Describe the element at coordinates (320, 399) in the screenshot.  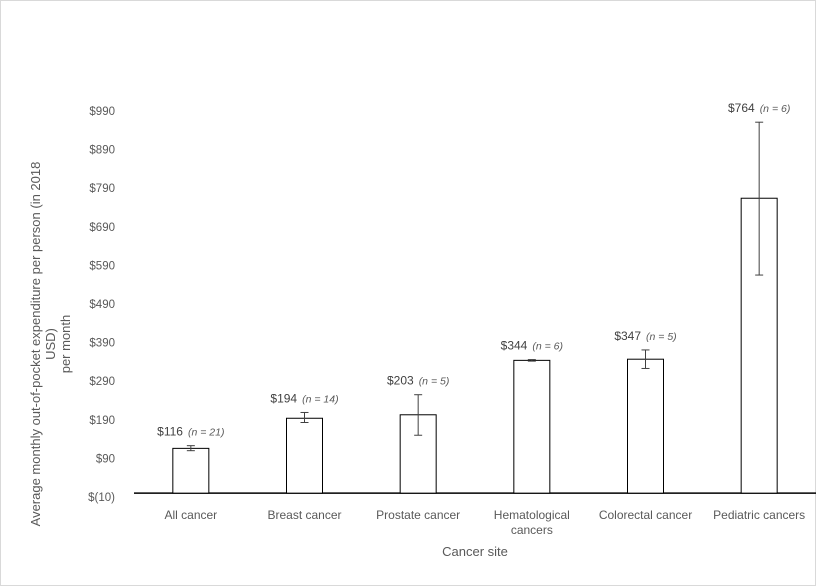
I see `n-label-1: (n = 14)` at that location.